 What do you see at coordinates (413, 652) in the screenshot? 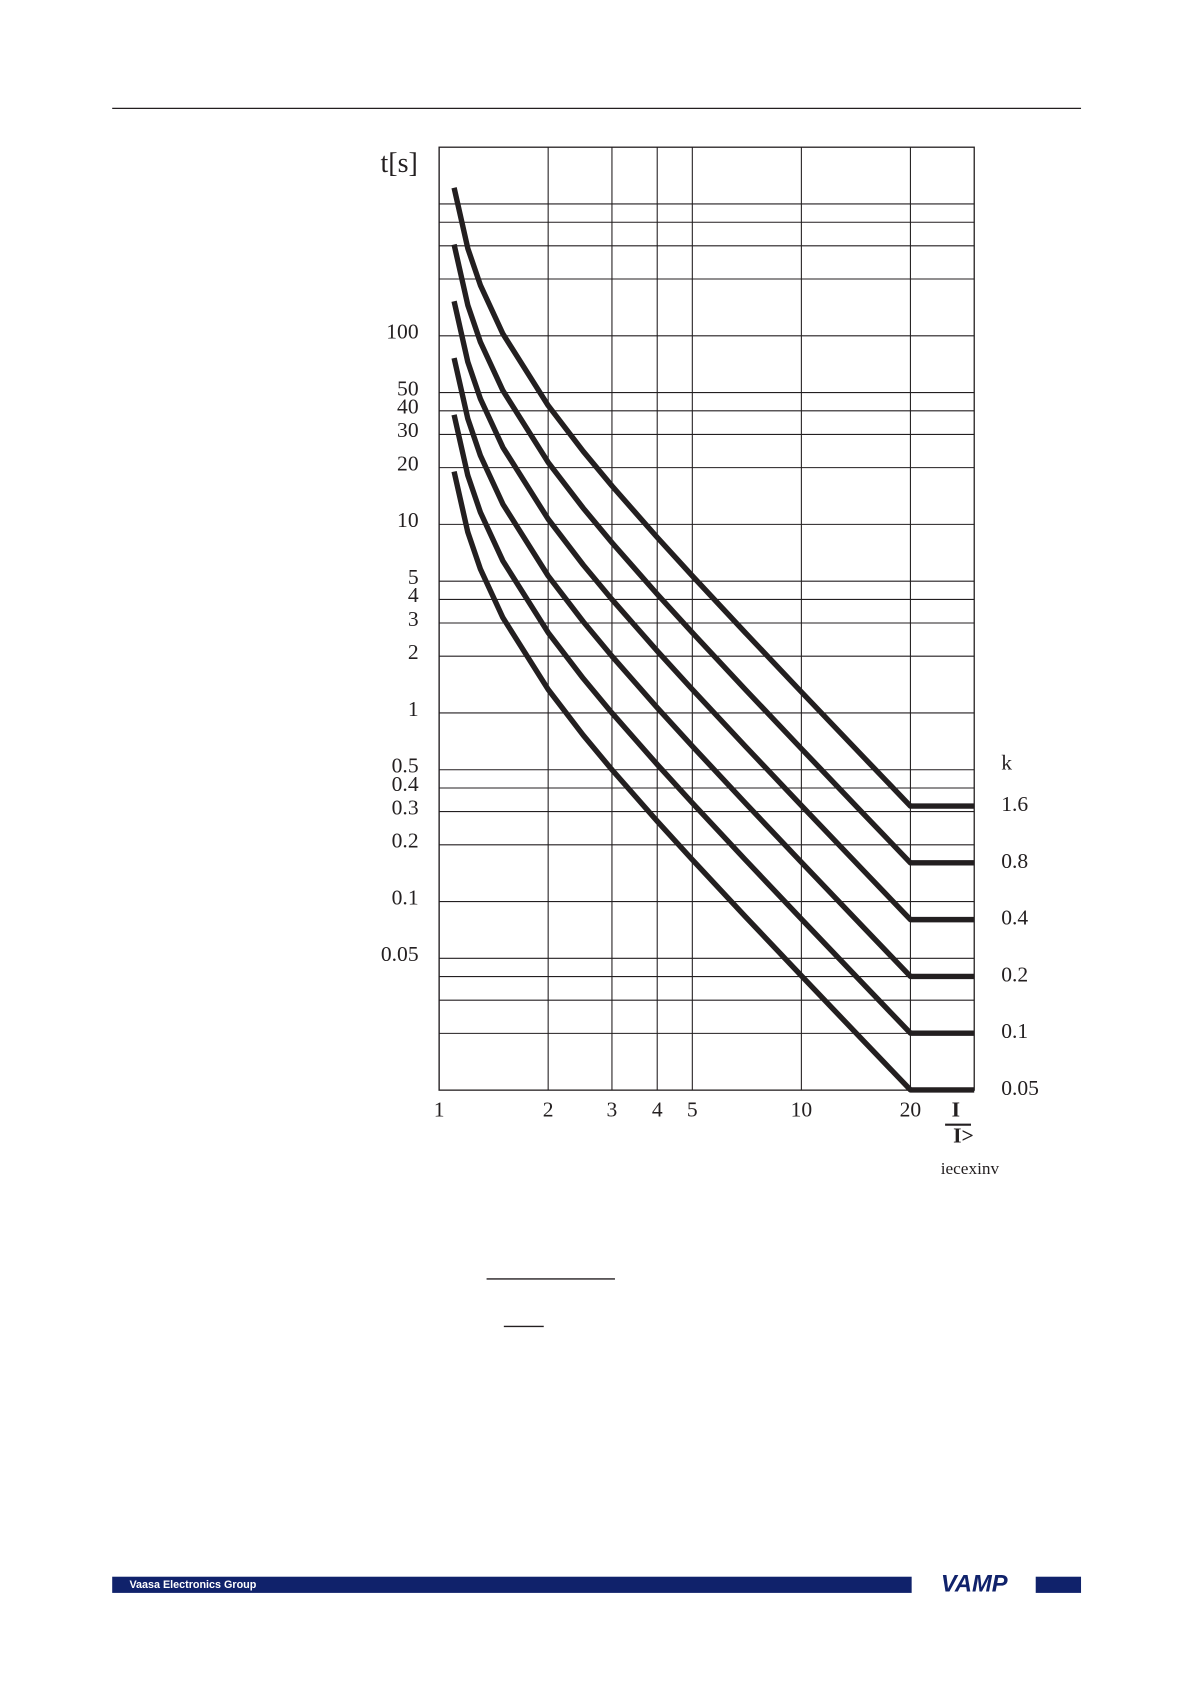
I see `y-tick-label: 2` at bounding box center [413, 652].